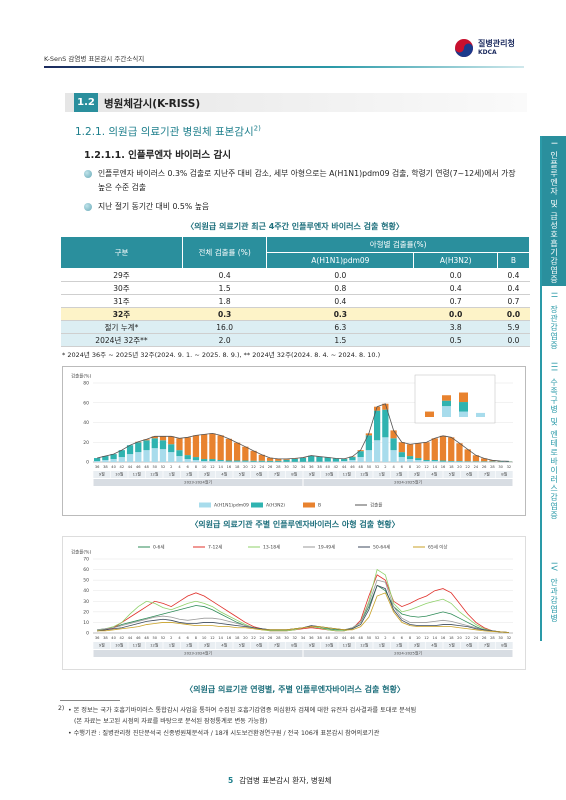  Describe the element at coordinates (352, 467) in the screenshot. I see `x-tick-label: 46` at that location.